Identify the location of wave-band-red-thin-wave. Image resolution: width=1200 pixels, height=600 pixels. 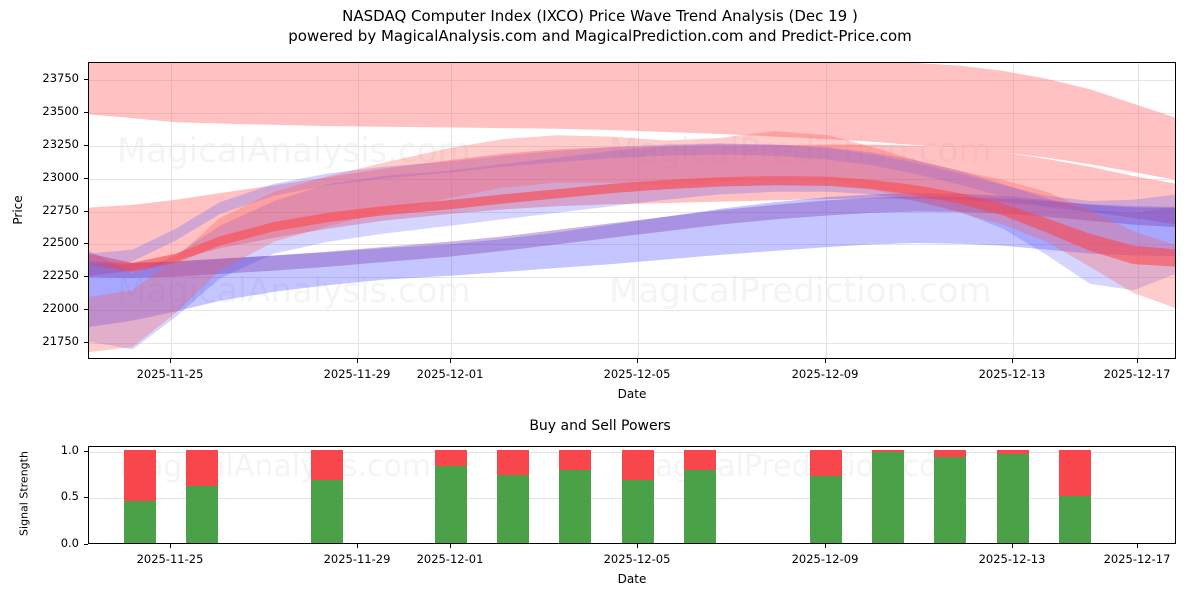
(632, 224).